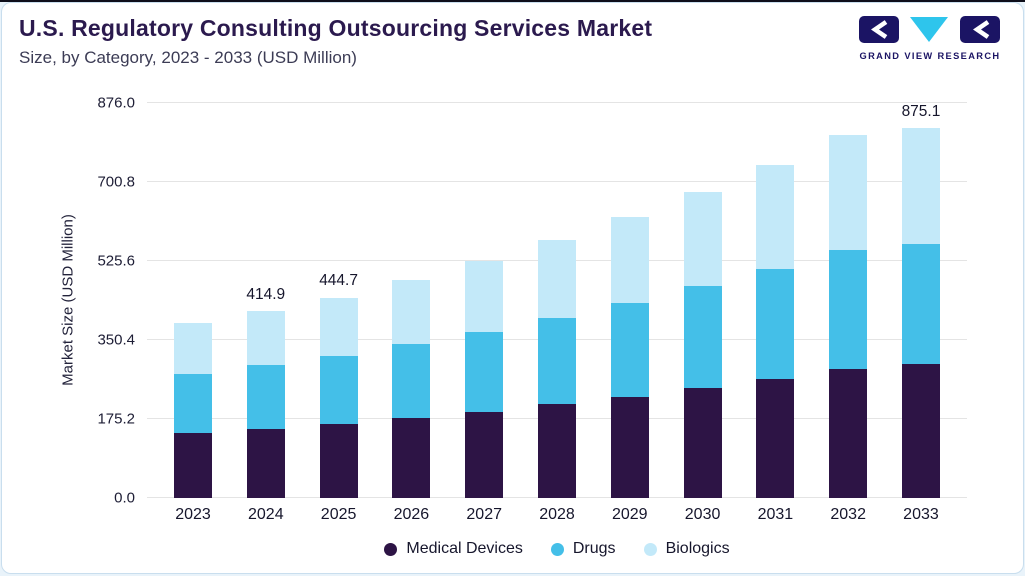 This screenshot has width=1025, height=576. What do you see at coordinates (921, 514) in the screenshot?
I see `x-axis-label: 2033` at bounding box center [921, 514].